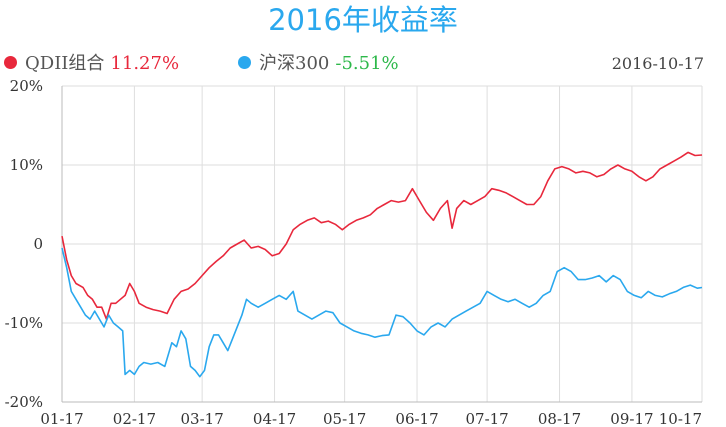  Describe the element at coordinates (486, 418) in the screenshot. I see `x-tick-label: 07-17` at that location.